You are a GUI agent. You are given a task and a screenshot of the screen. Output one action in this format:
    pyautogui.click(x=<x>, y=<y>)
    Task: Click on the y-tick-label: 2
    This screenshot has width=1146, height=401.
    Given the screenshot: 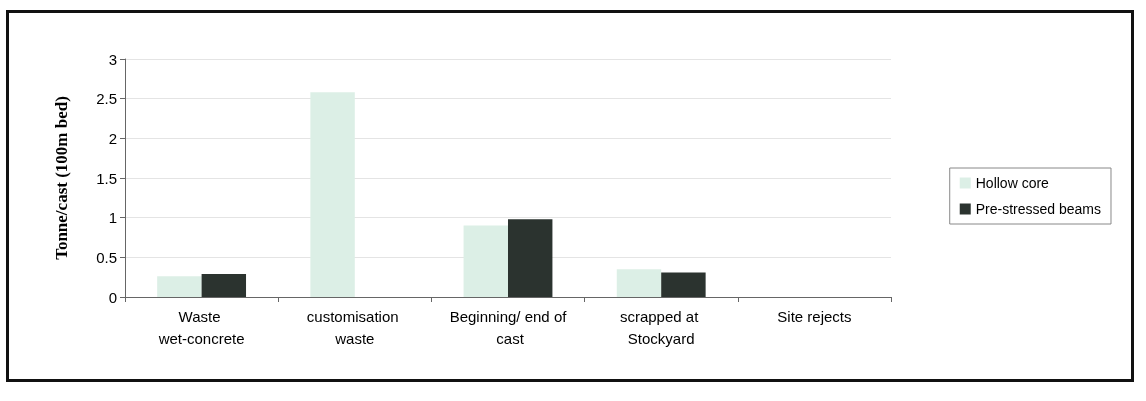 What is the action you would take?
    pyautogui.click(x=112, y=138)
    